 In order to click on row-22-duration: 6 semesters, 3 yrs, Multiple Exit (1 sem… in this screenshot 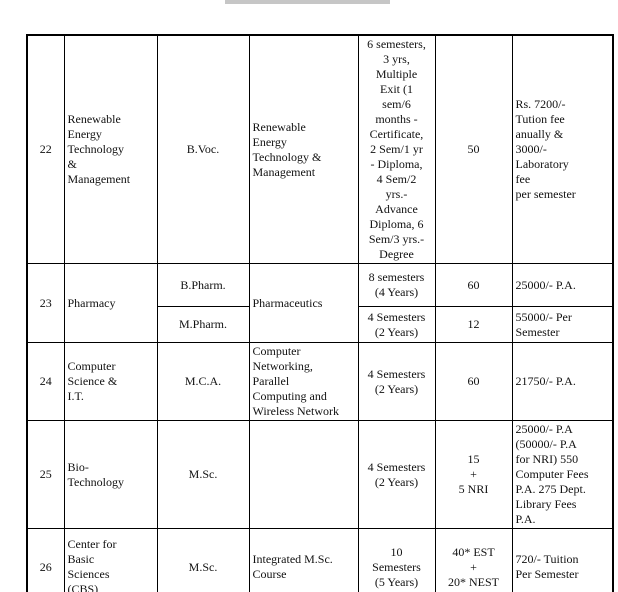, I will do `click(396, 149)`.